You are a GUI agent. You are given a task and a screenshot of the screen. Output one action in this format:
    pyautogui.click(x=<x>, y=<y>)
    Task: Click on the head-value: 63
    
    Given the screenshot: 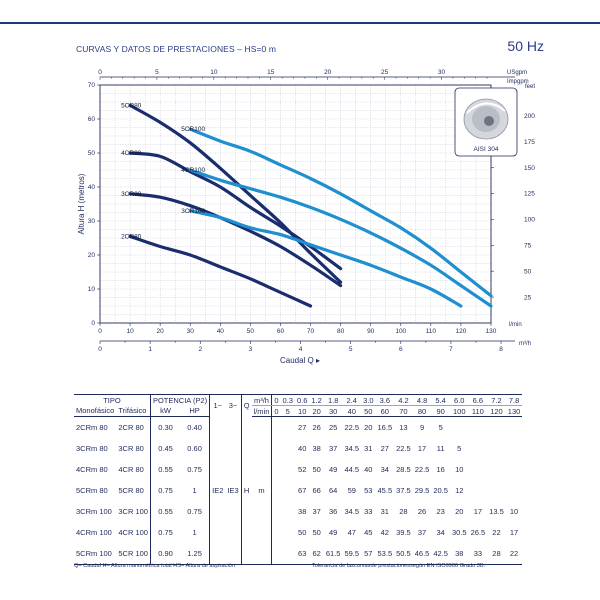 What is the action you would take?
    pyautogui.click(x=302, y=554)
    